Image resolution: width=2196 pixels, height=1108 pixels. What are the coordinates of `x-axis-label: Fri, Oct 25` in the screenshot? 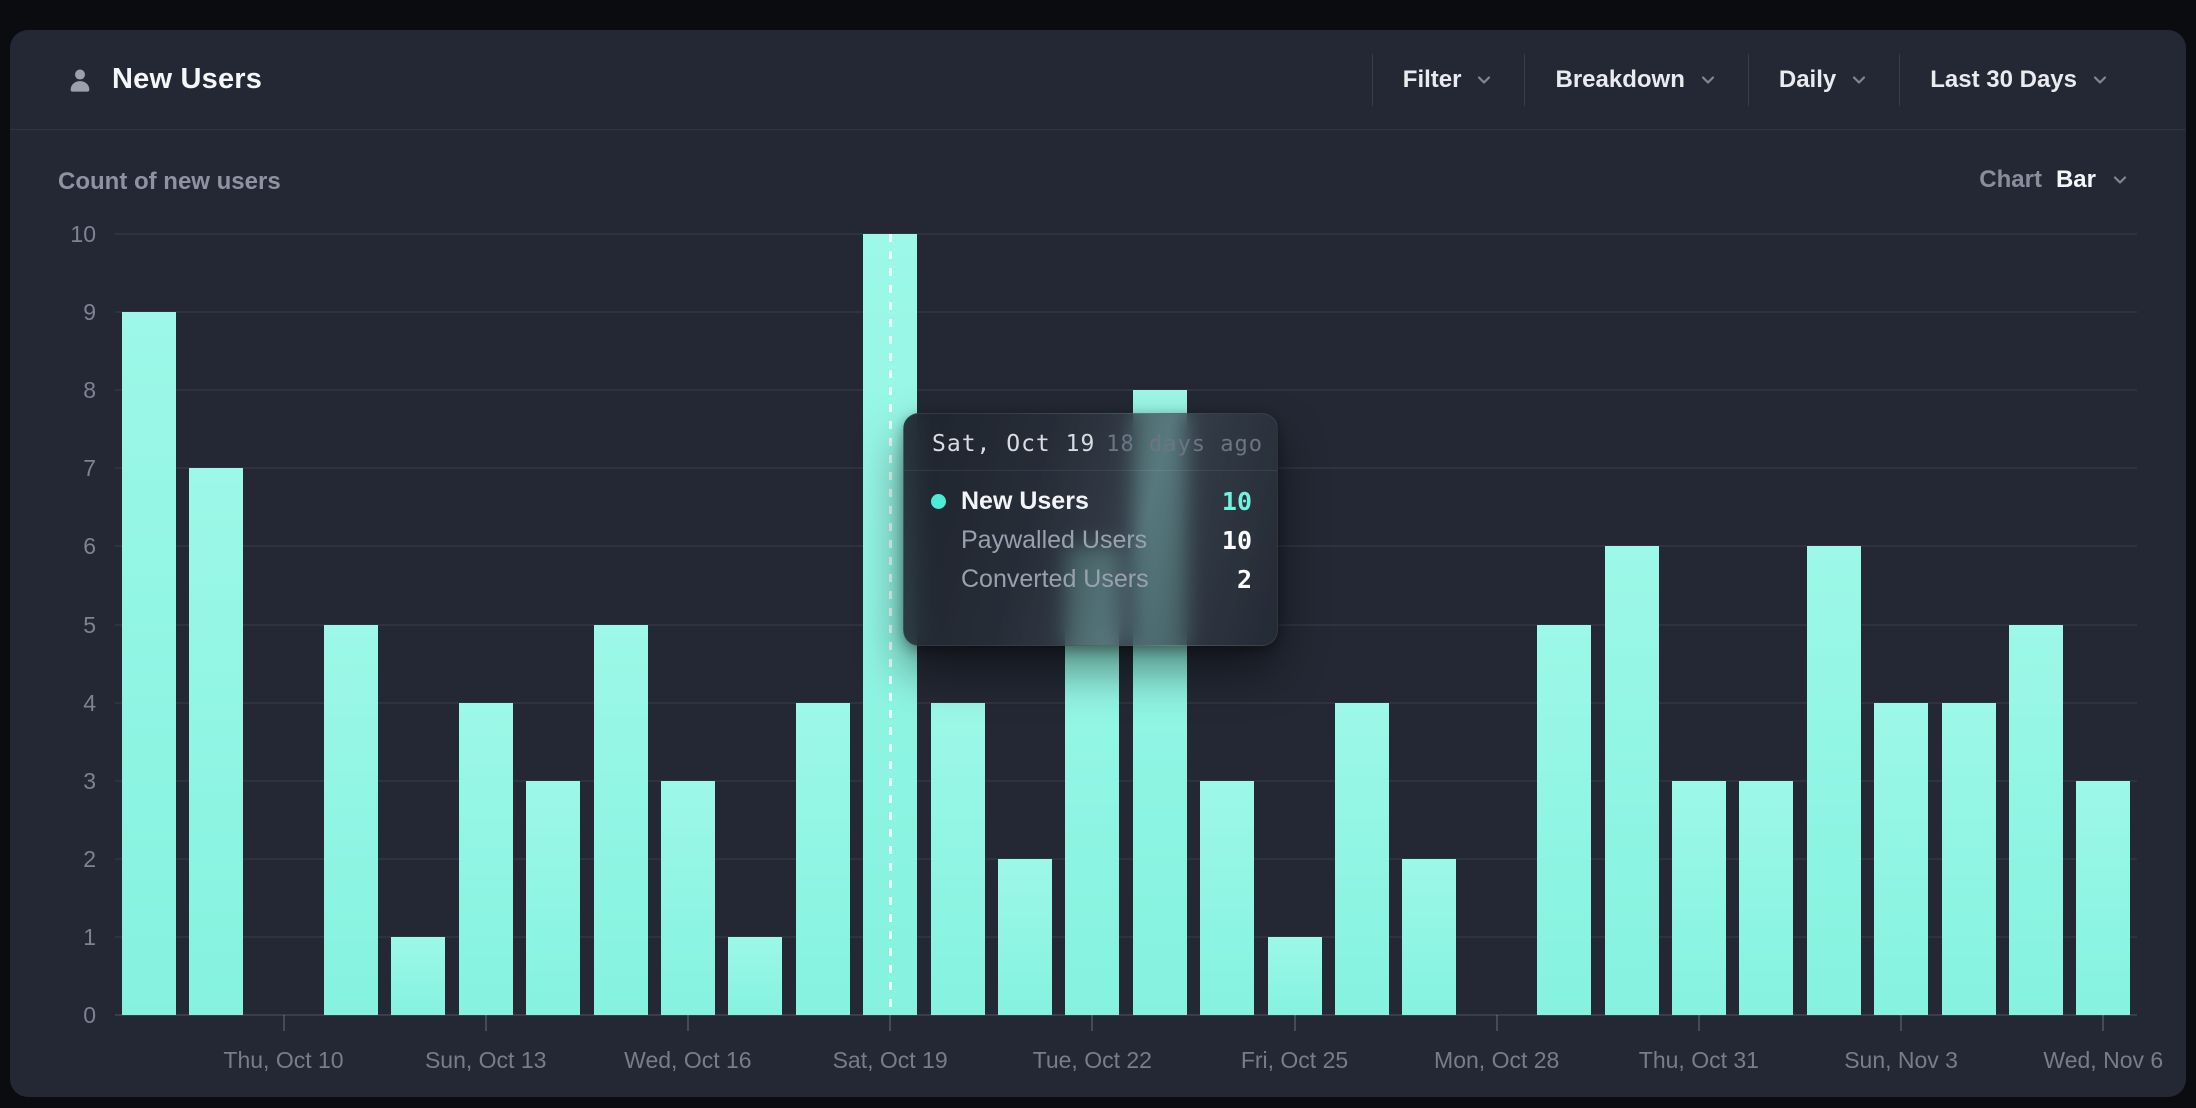 It's located at (1294, 1060).